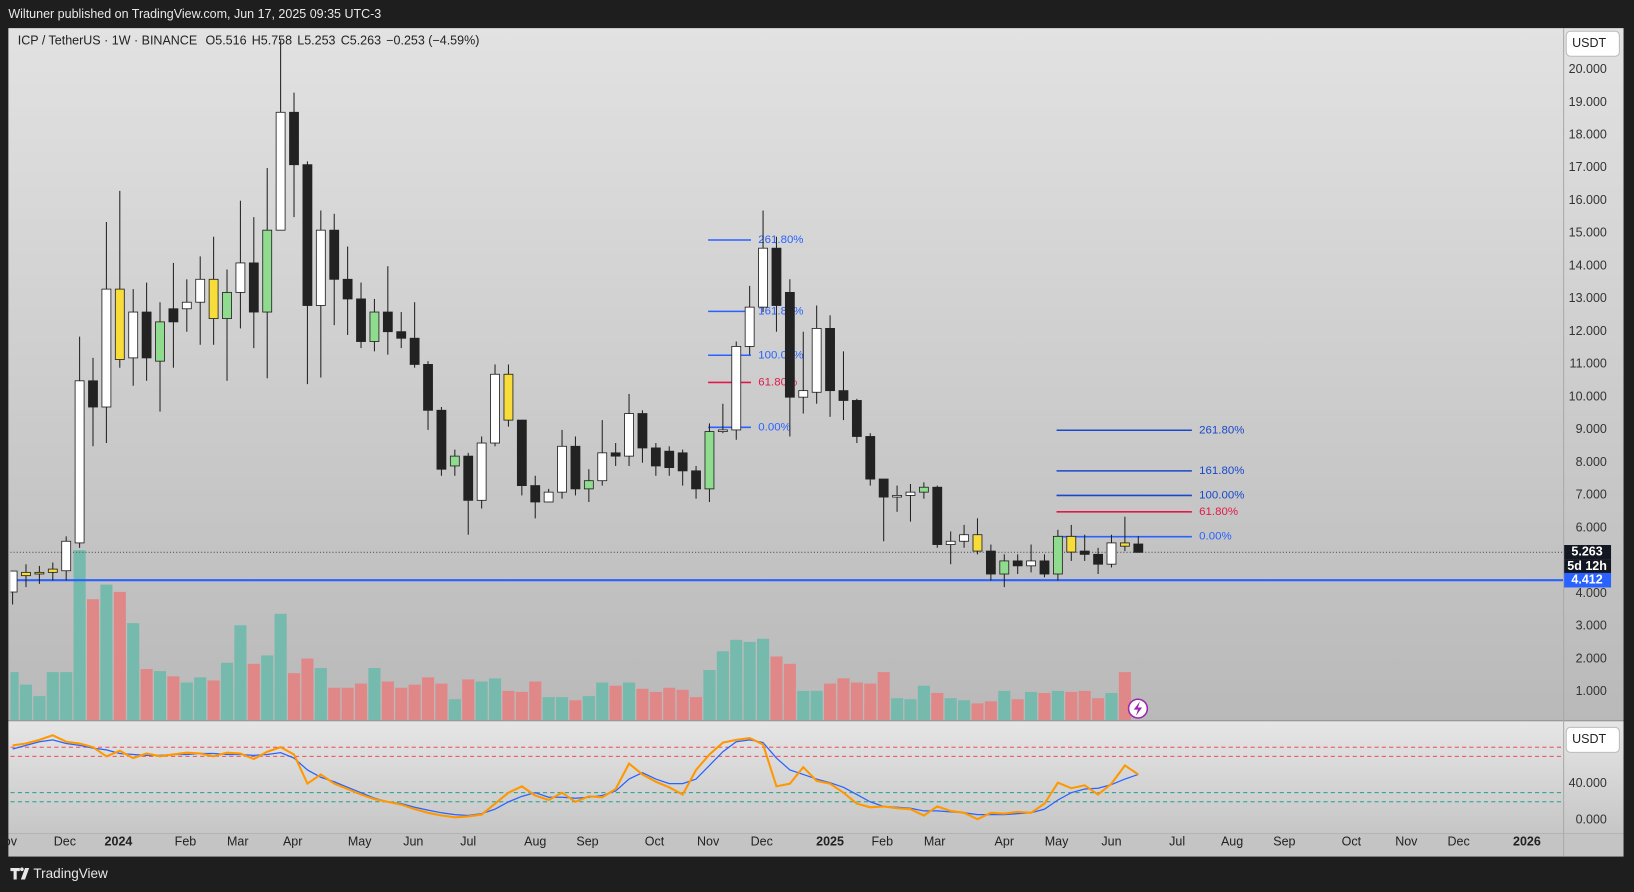 The image size is (1634, 892). Describe the element at coordinates (468, 841) in the screenshot. I see `x-tick-label: Jul` at that location.